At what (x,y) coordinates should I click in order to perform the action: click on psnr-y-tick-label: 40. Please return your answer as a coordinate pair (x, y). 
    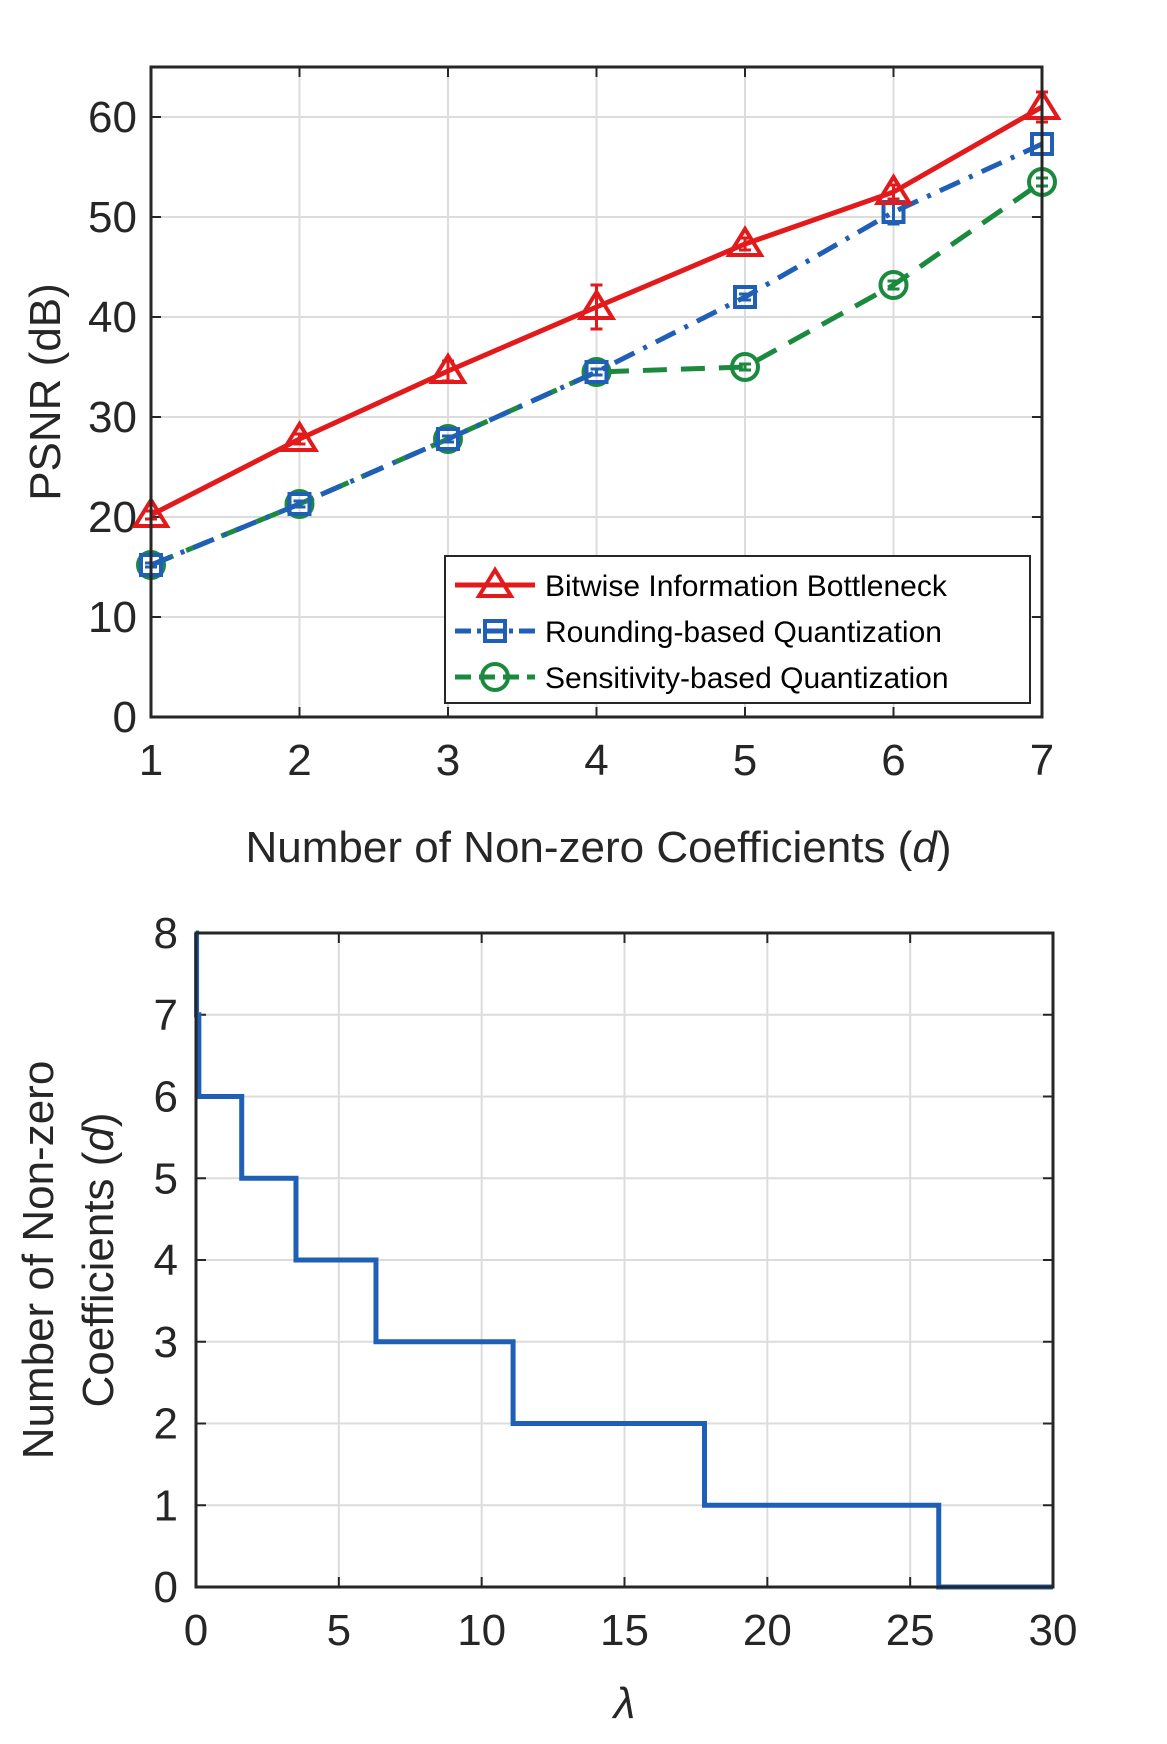
    Looking at the image, I should click on (112, 317).